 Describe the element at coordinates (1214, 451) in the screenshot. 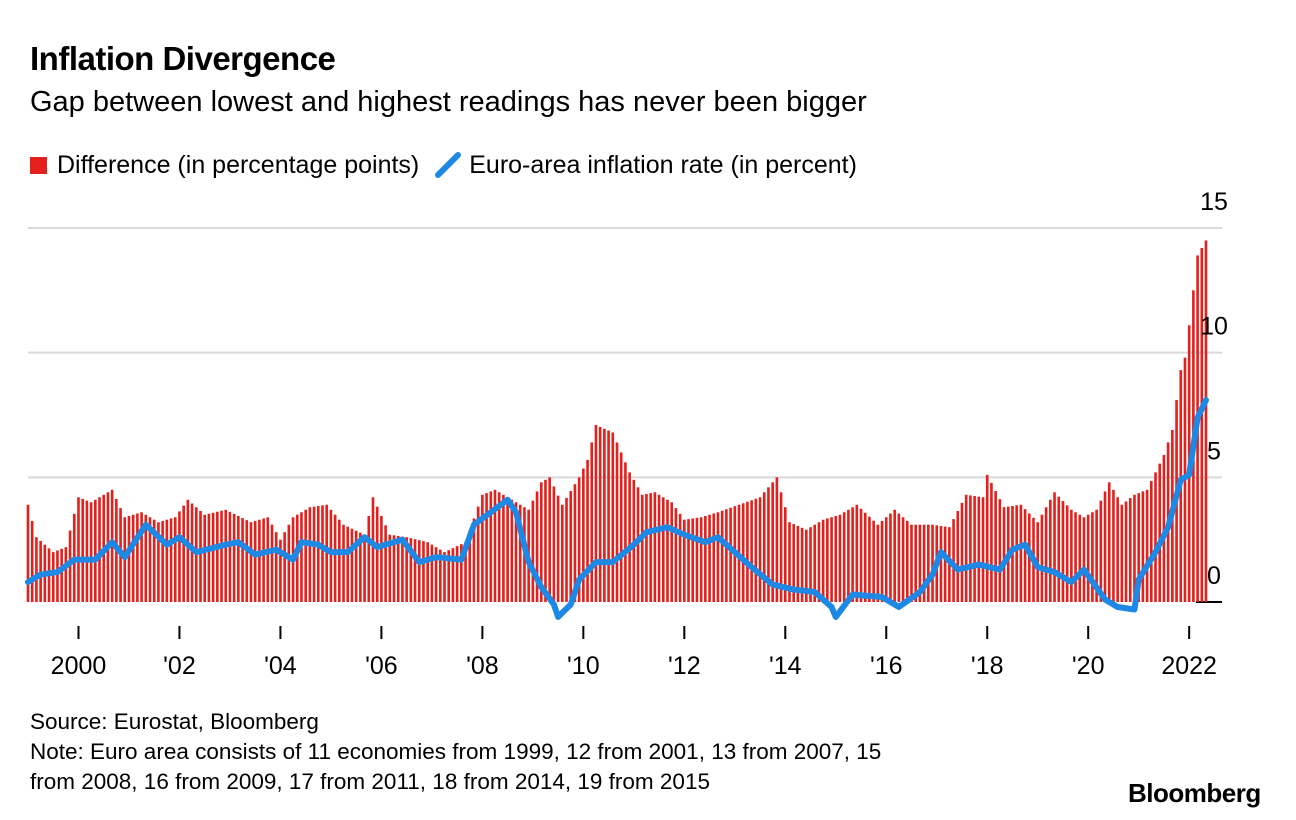

I see `y-tick-label: 5` at that location.